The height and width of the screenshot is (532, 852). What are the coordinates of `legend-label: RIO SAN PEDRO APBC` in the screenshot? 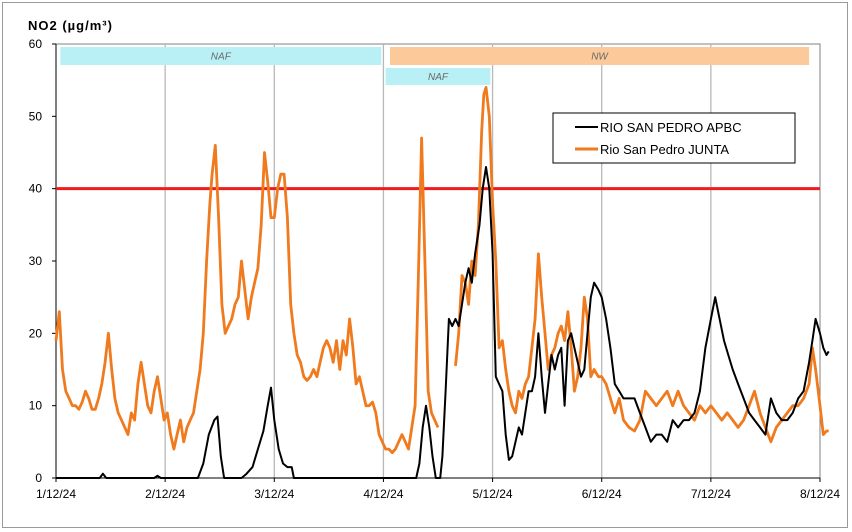 It's located at (671, 127).